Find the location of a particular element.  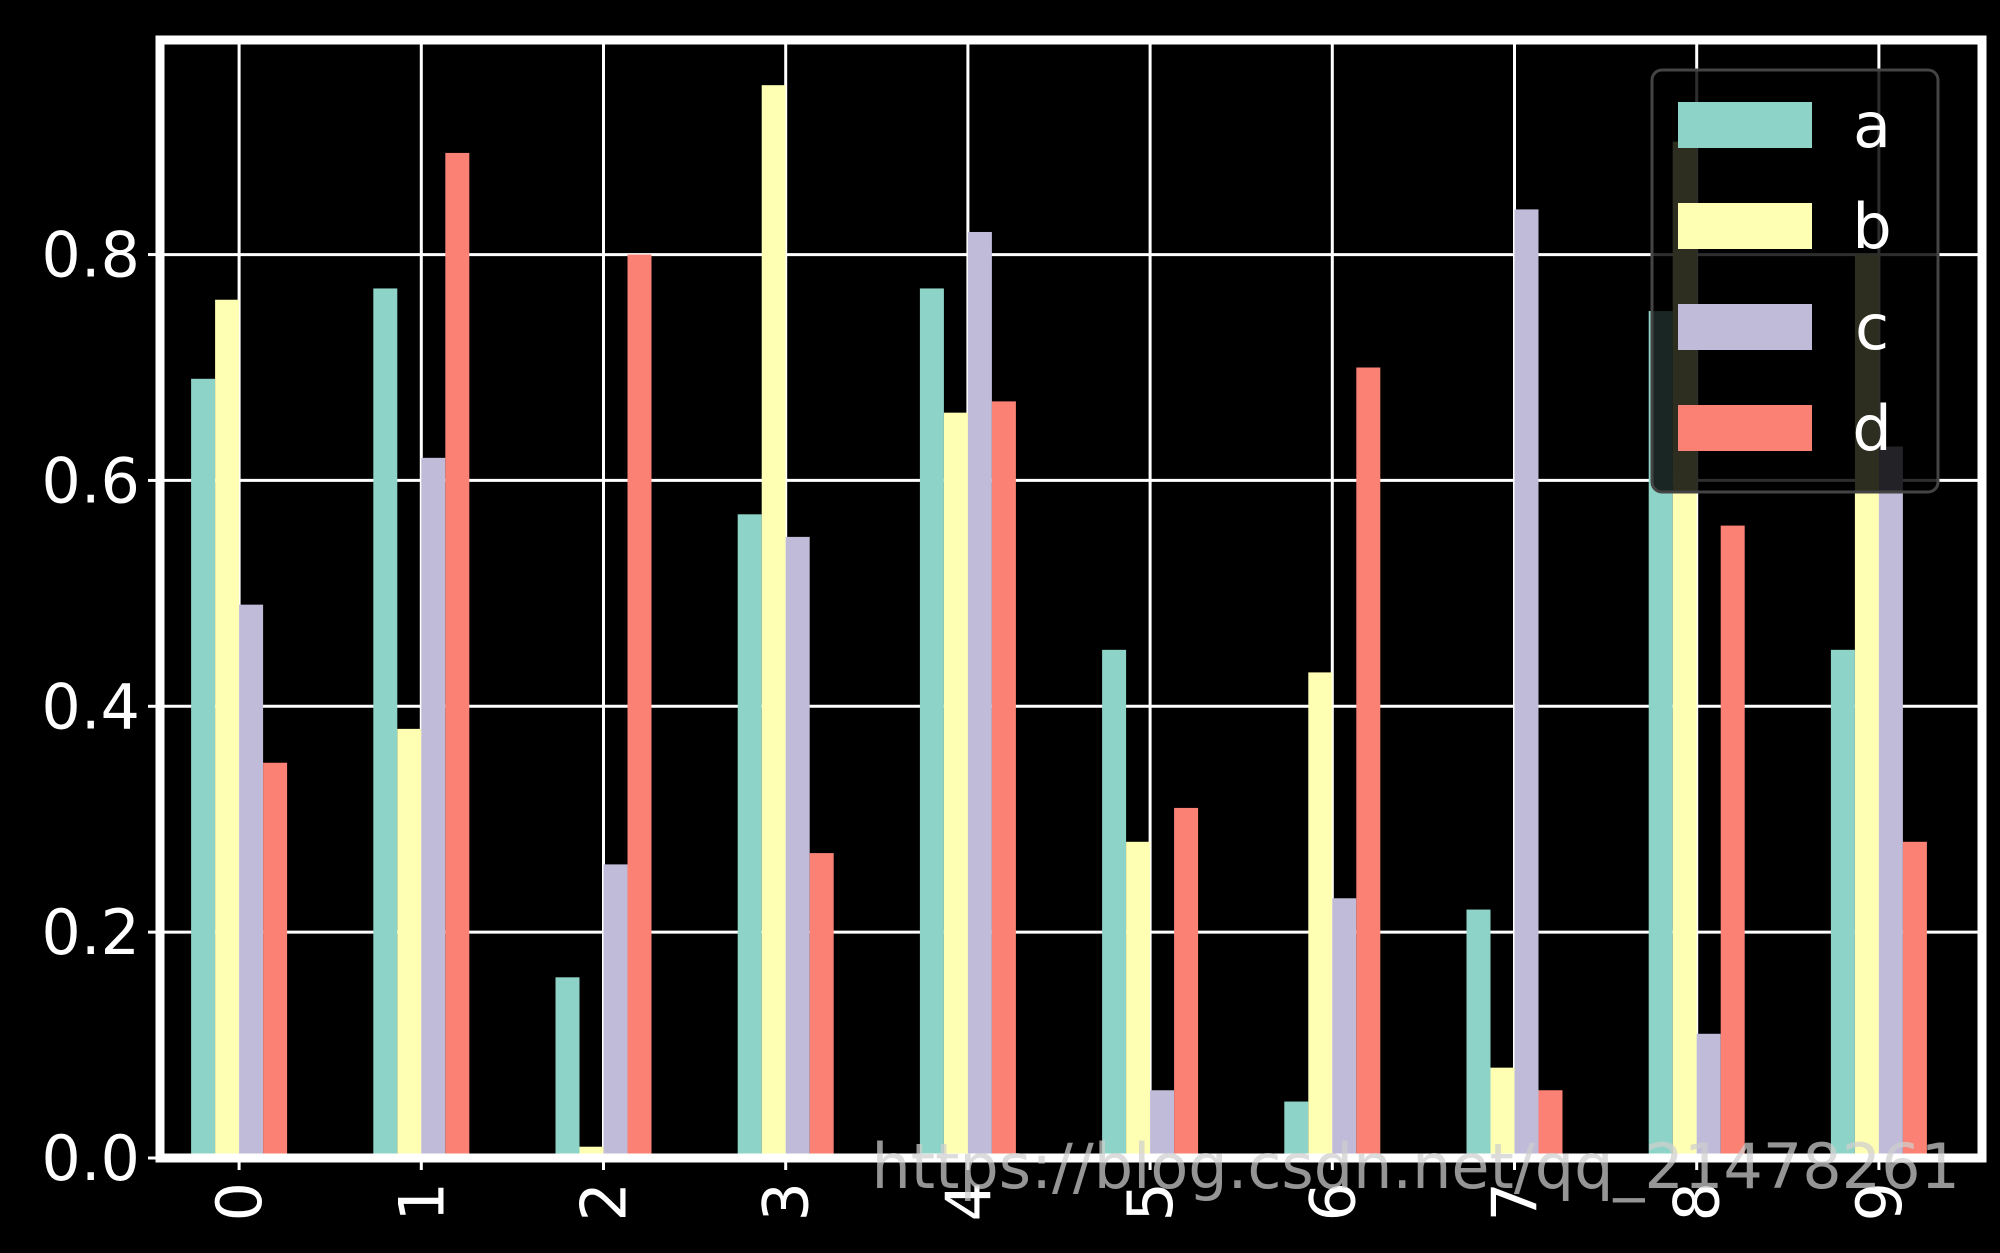

x-axis-ticks: 0 1 2 3 4 5 6 7 8 9 is located at coordinates (1059, 1189).